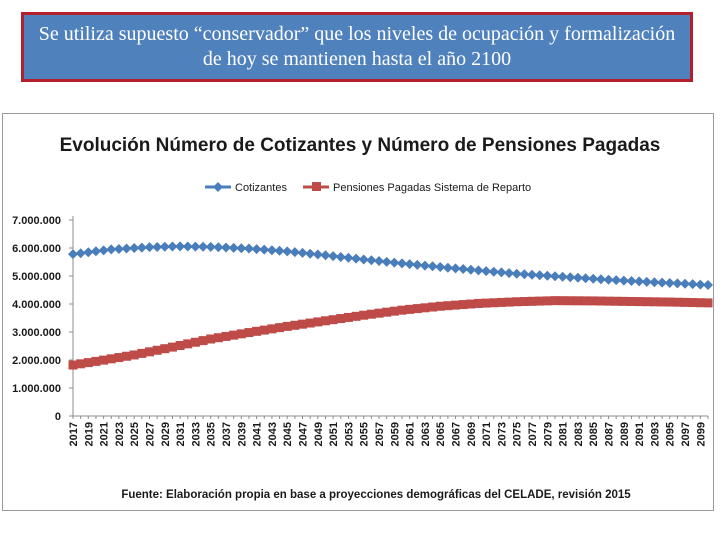 This screenshot has width=720, height=540. I want to click on x-tick-label: 2021, so click(105, 434).